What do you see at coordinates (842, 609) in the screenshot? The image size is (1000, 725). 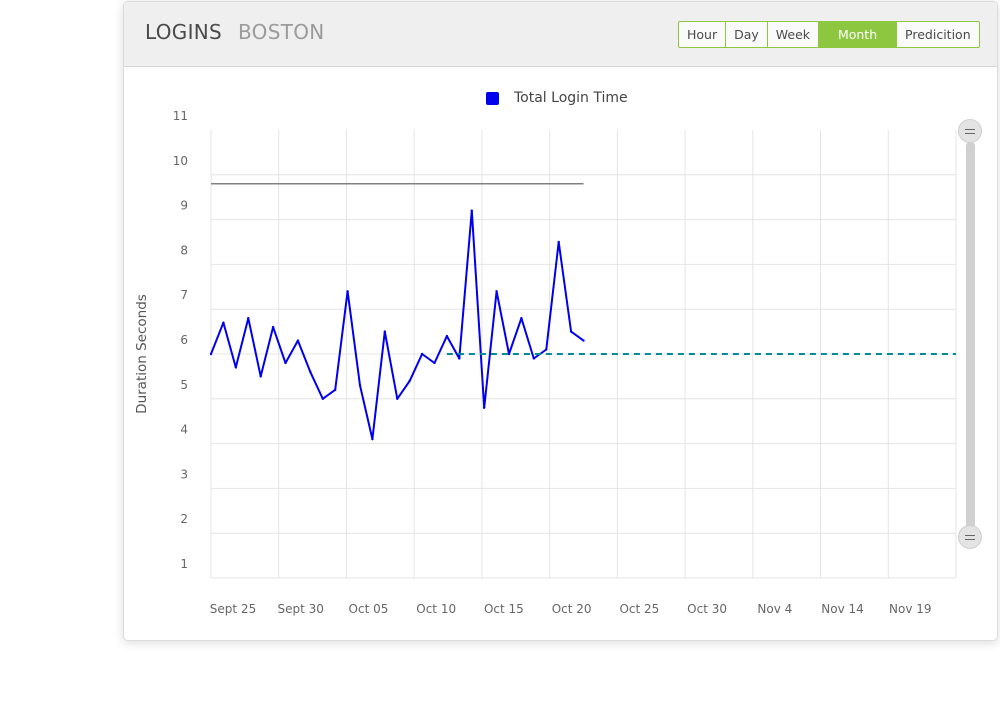 I see `x-tick-label: Nov 14` at bounding box center [842, 609].